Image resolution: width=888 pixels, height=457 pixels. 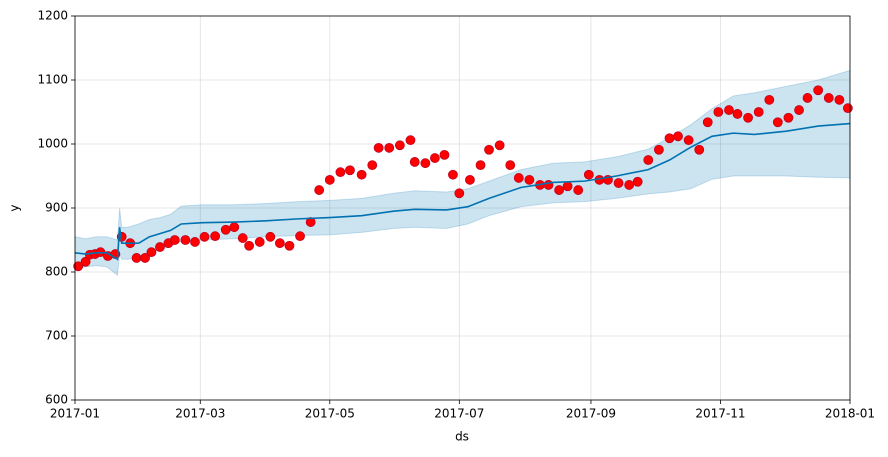 What do you see at coordinates (720, 414) in the screenshot?
I see `x-tick-label: 2017-11` at bounding box center [720, 414].